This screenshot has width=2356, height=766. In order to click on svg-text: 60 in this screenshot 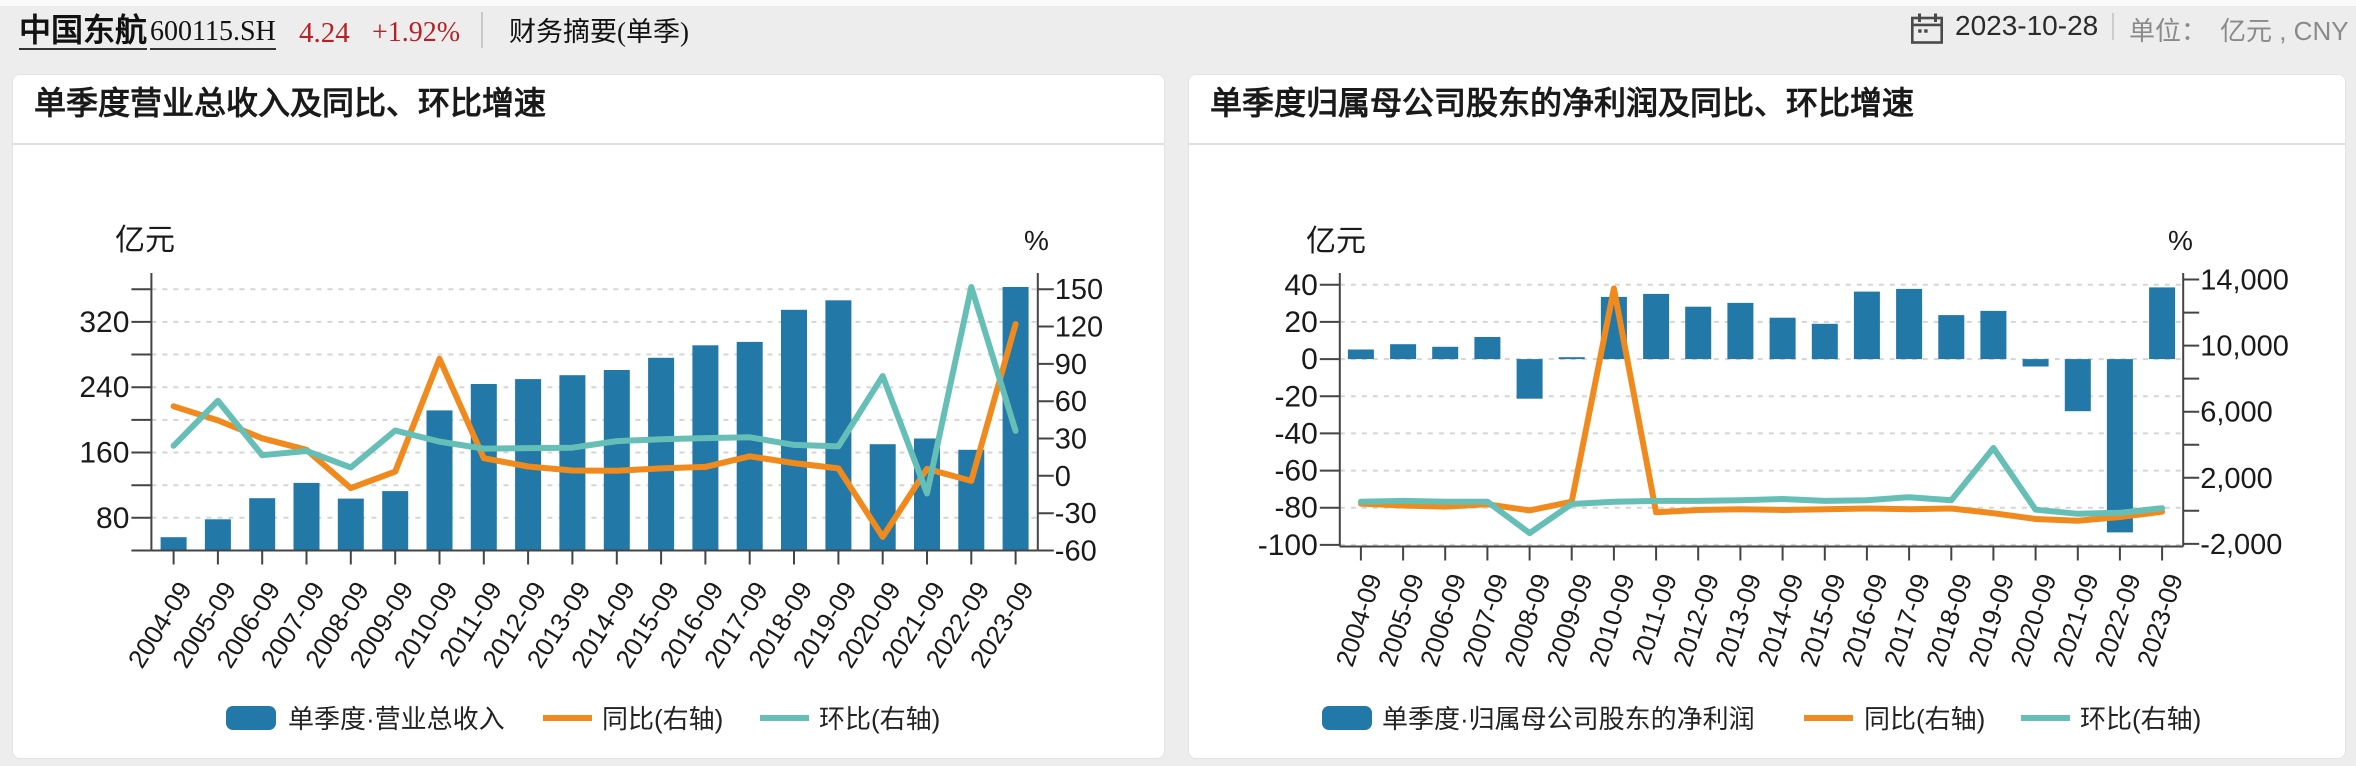, I will do `click(1071, 402)`.